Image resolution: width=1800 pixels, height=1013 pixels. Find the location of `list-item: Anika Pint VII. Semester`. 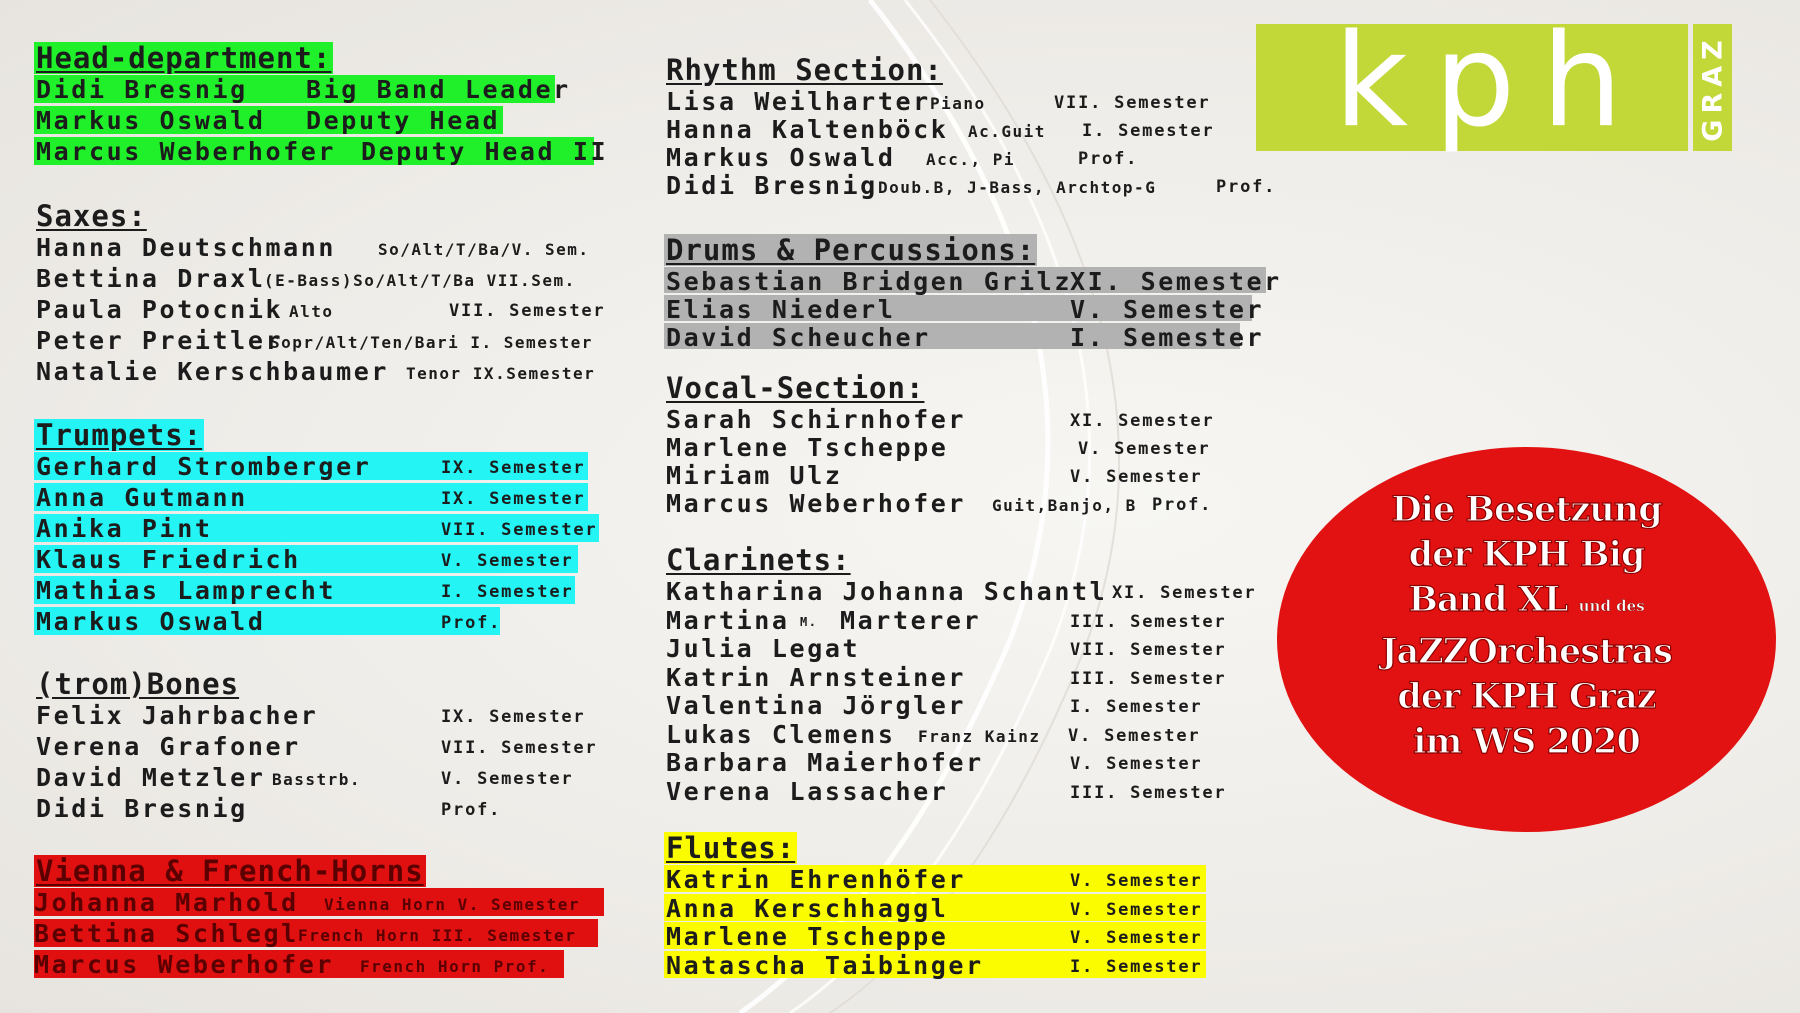

list-item: Anika Pint VII. Semester is located at coordinates (316, 528).